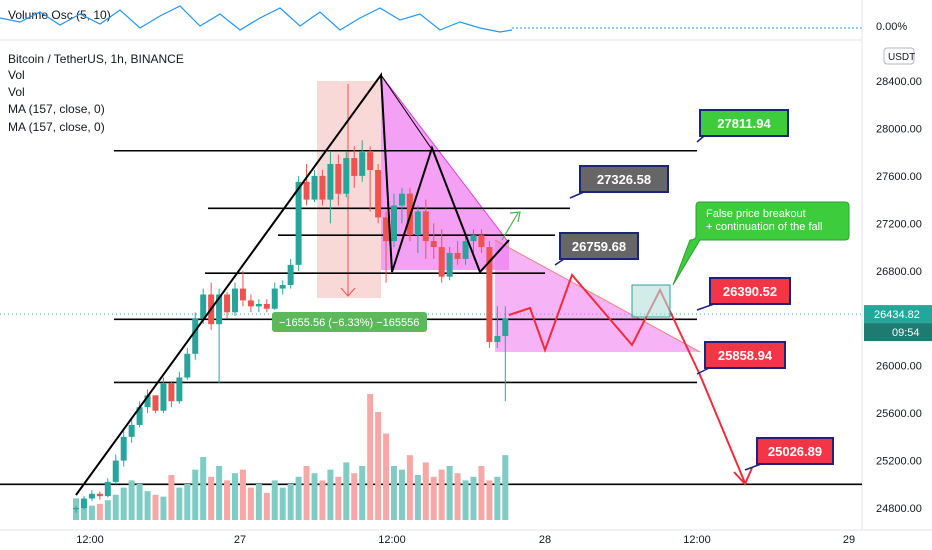 Image resolution: width=932 pixels, height=550 pixels. I want to click on y-tick-label: 26800.00, so click(899, 272).